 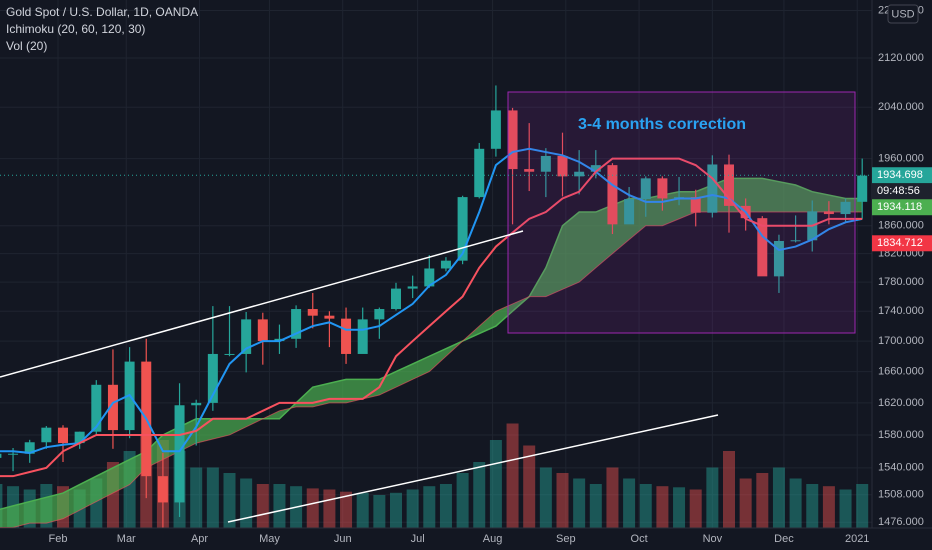 I want to click on price-label-box, so click(x=902, y=175).